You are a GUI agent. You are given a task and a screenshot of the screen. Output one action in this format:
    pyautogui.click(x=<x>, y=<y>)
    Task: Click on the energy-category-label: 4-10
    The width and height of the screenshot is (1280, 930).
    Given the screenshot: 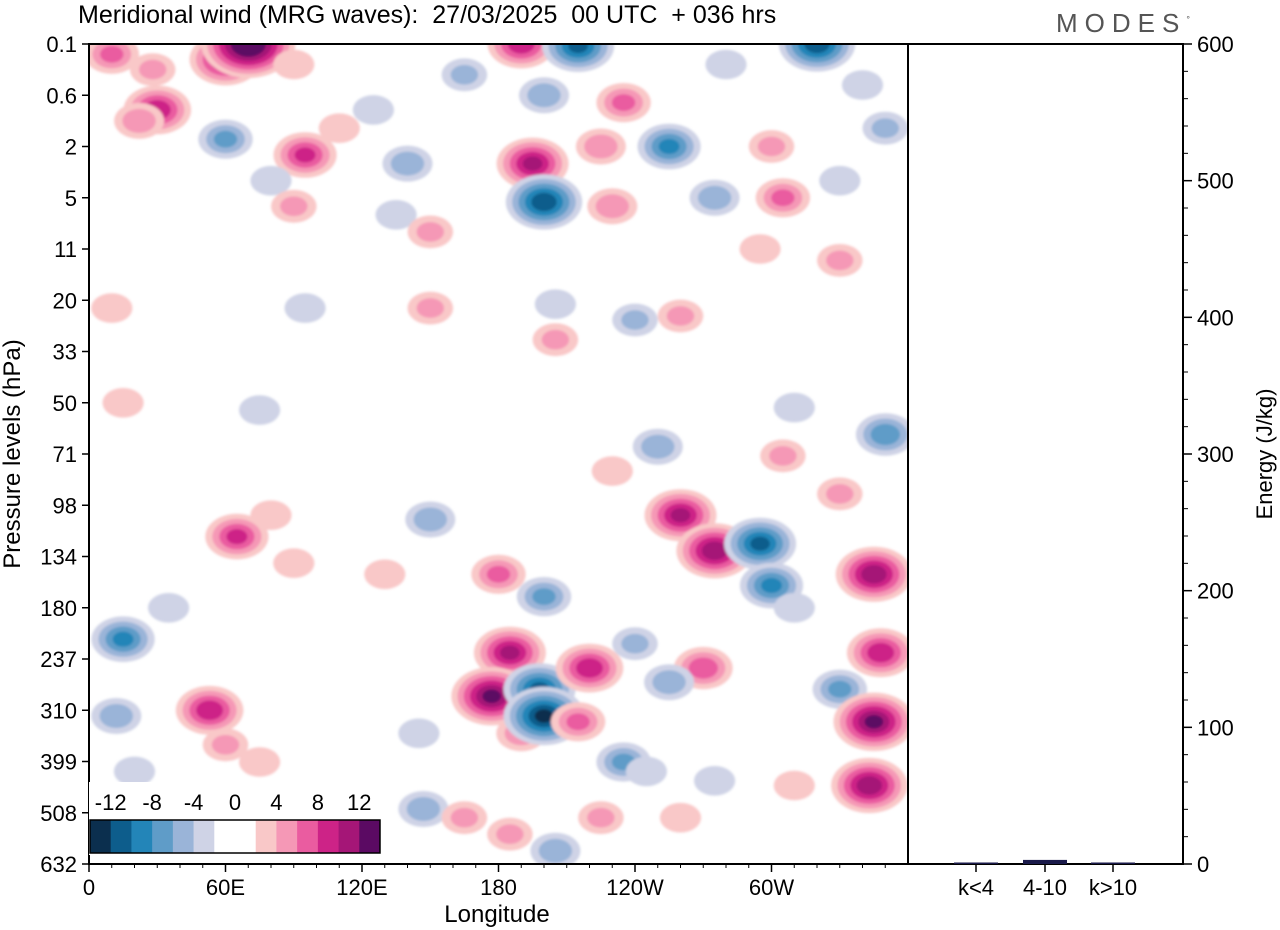 What is the action you would take?
    pyautogui.click(x=1045, y=887)
    